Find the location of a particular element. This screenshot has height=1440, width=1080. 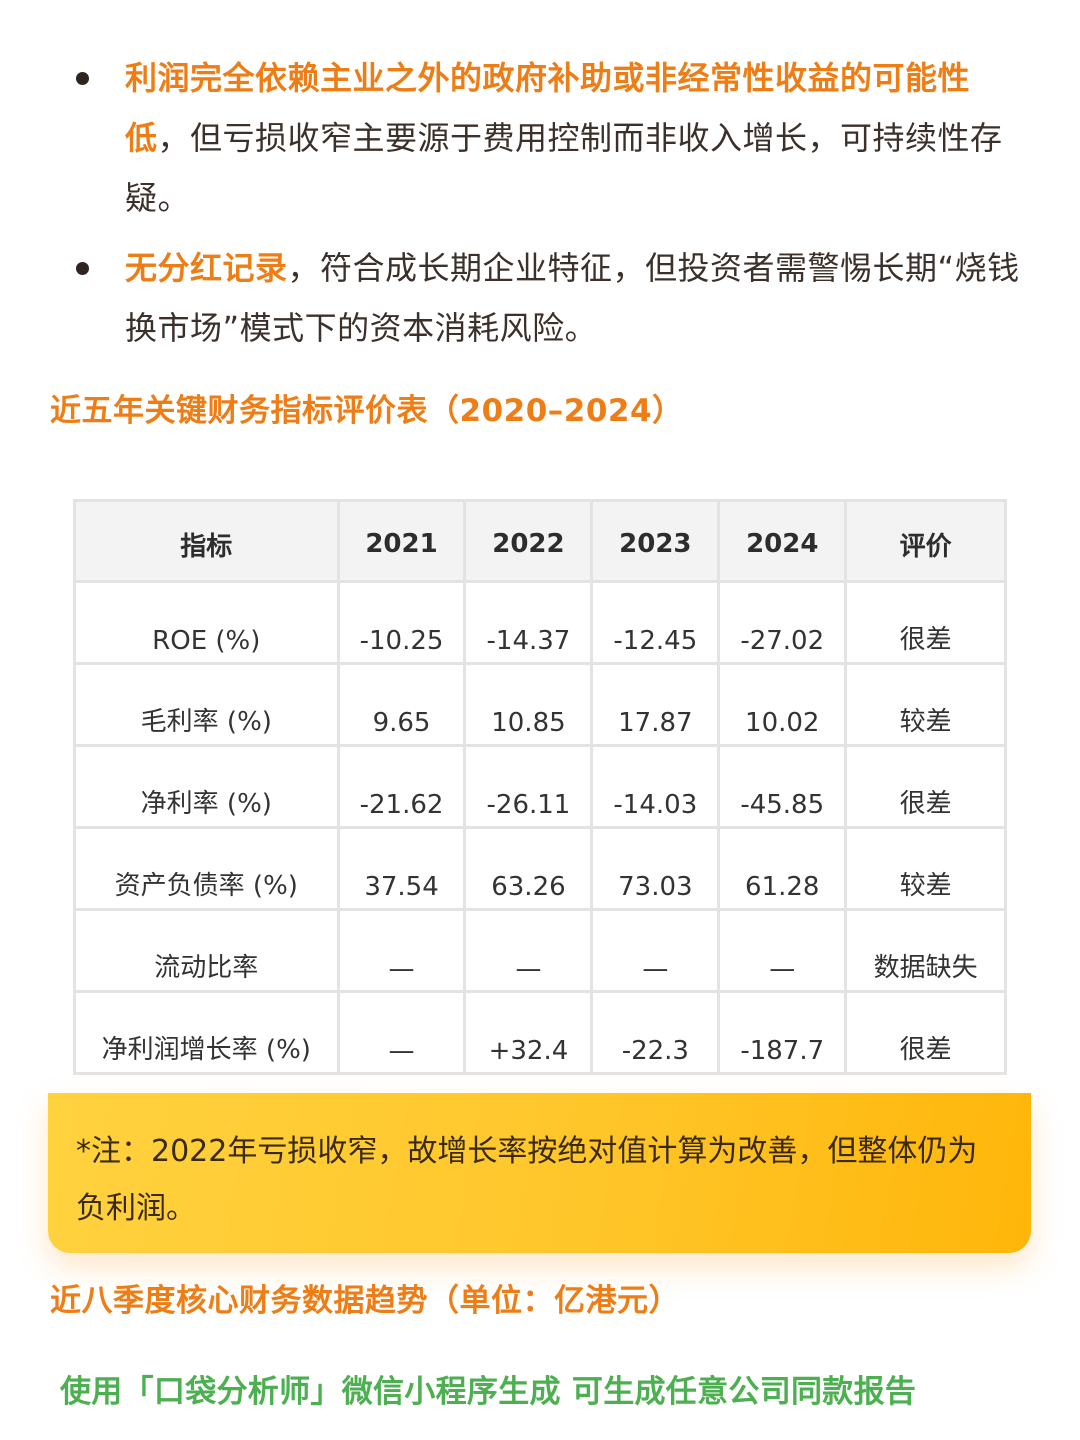

indicator-cell: 毛利率 (%) is located at coordinates (206, 704).